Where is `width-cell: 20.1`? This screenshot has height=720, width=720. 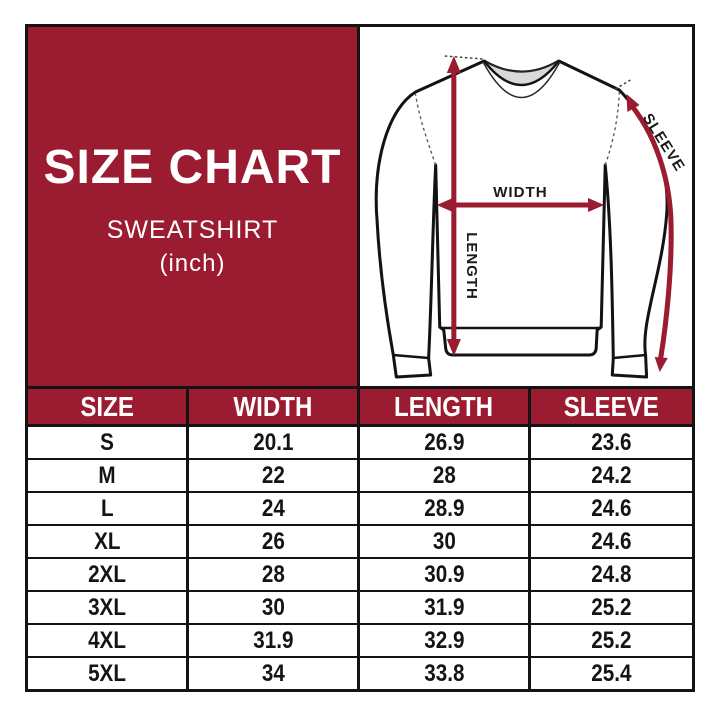 width-cell: 20.1 is located at coordinates (274, 442).